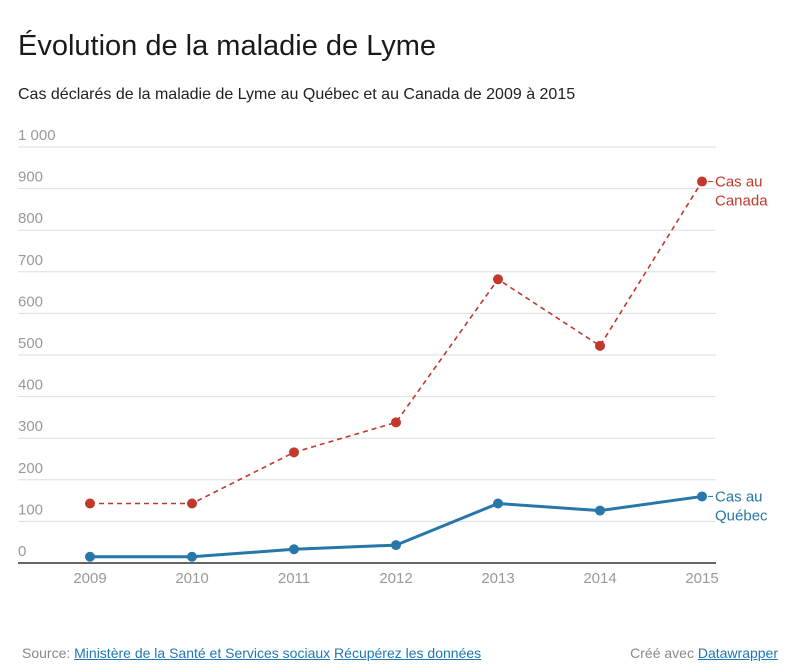 The image size is (800, 672). Describe the element at coordinates (30, 426) in the screenshot. I see `y-tick-label: 300` at that location.